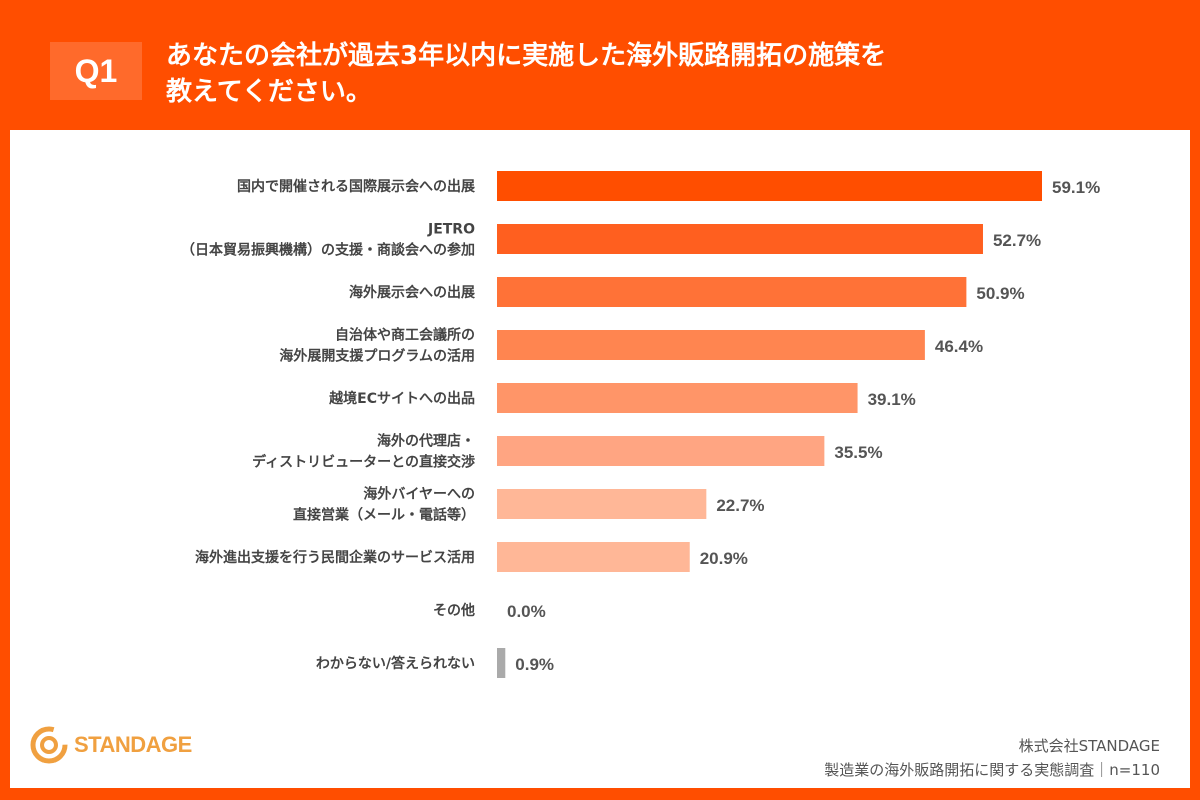  What do you see at coordinates (526, 56) in the screenshot?
I see `title-line-1: あなたの会社が過去3年以内に実施した海外販路開拓の施策を` at bounding box center [526, 56].